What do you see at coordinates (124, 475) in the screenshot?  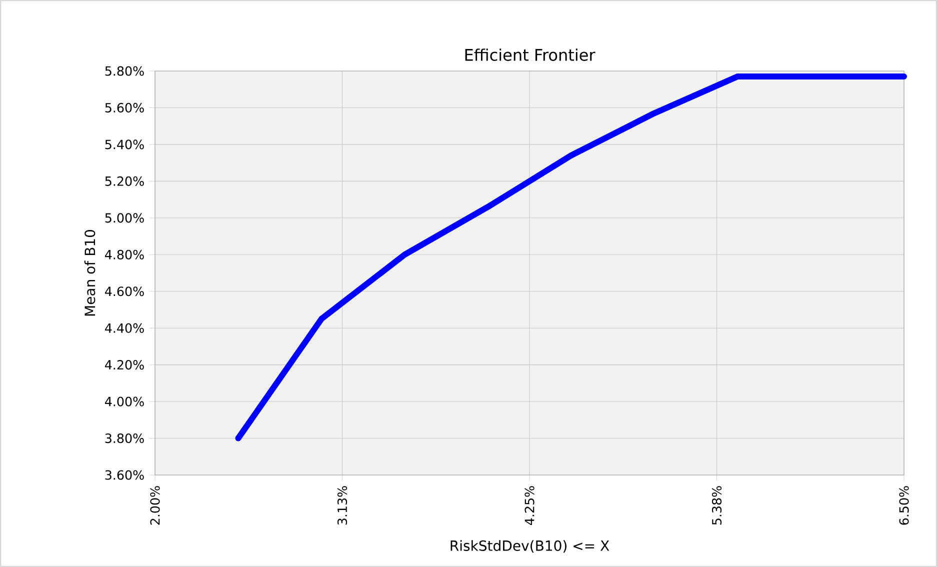 I see `y-tick-label: 3.60%` at bounding box center [124, 475].